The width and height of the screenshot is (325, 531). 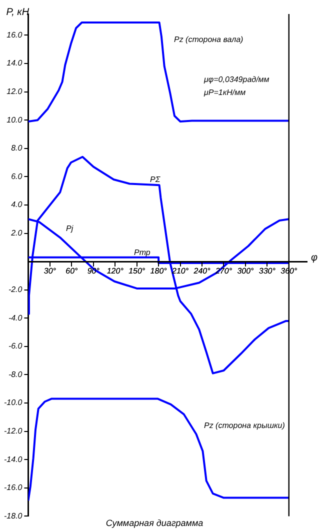 I want to click on annotation: PΣ, so click(x=156, y=179).